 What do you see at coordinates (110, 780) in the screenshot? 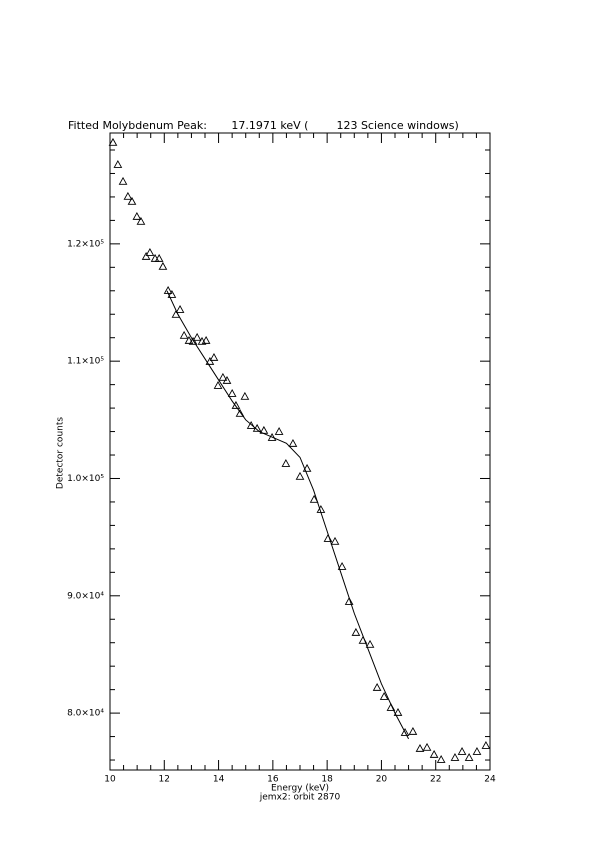
I see `x-tick-label: 10` at bounding box center [110, 780].